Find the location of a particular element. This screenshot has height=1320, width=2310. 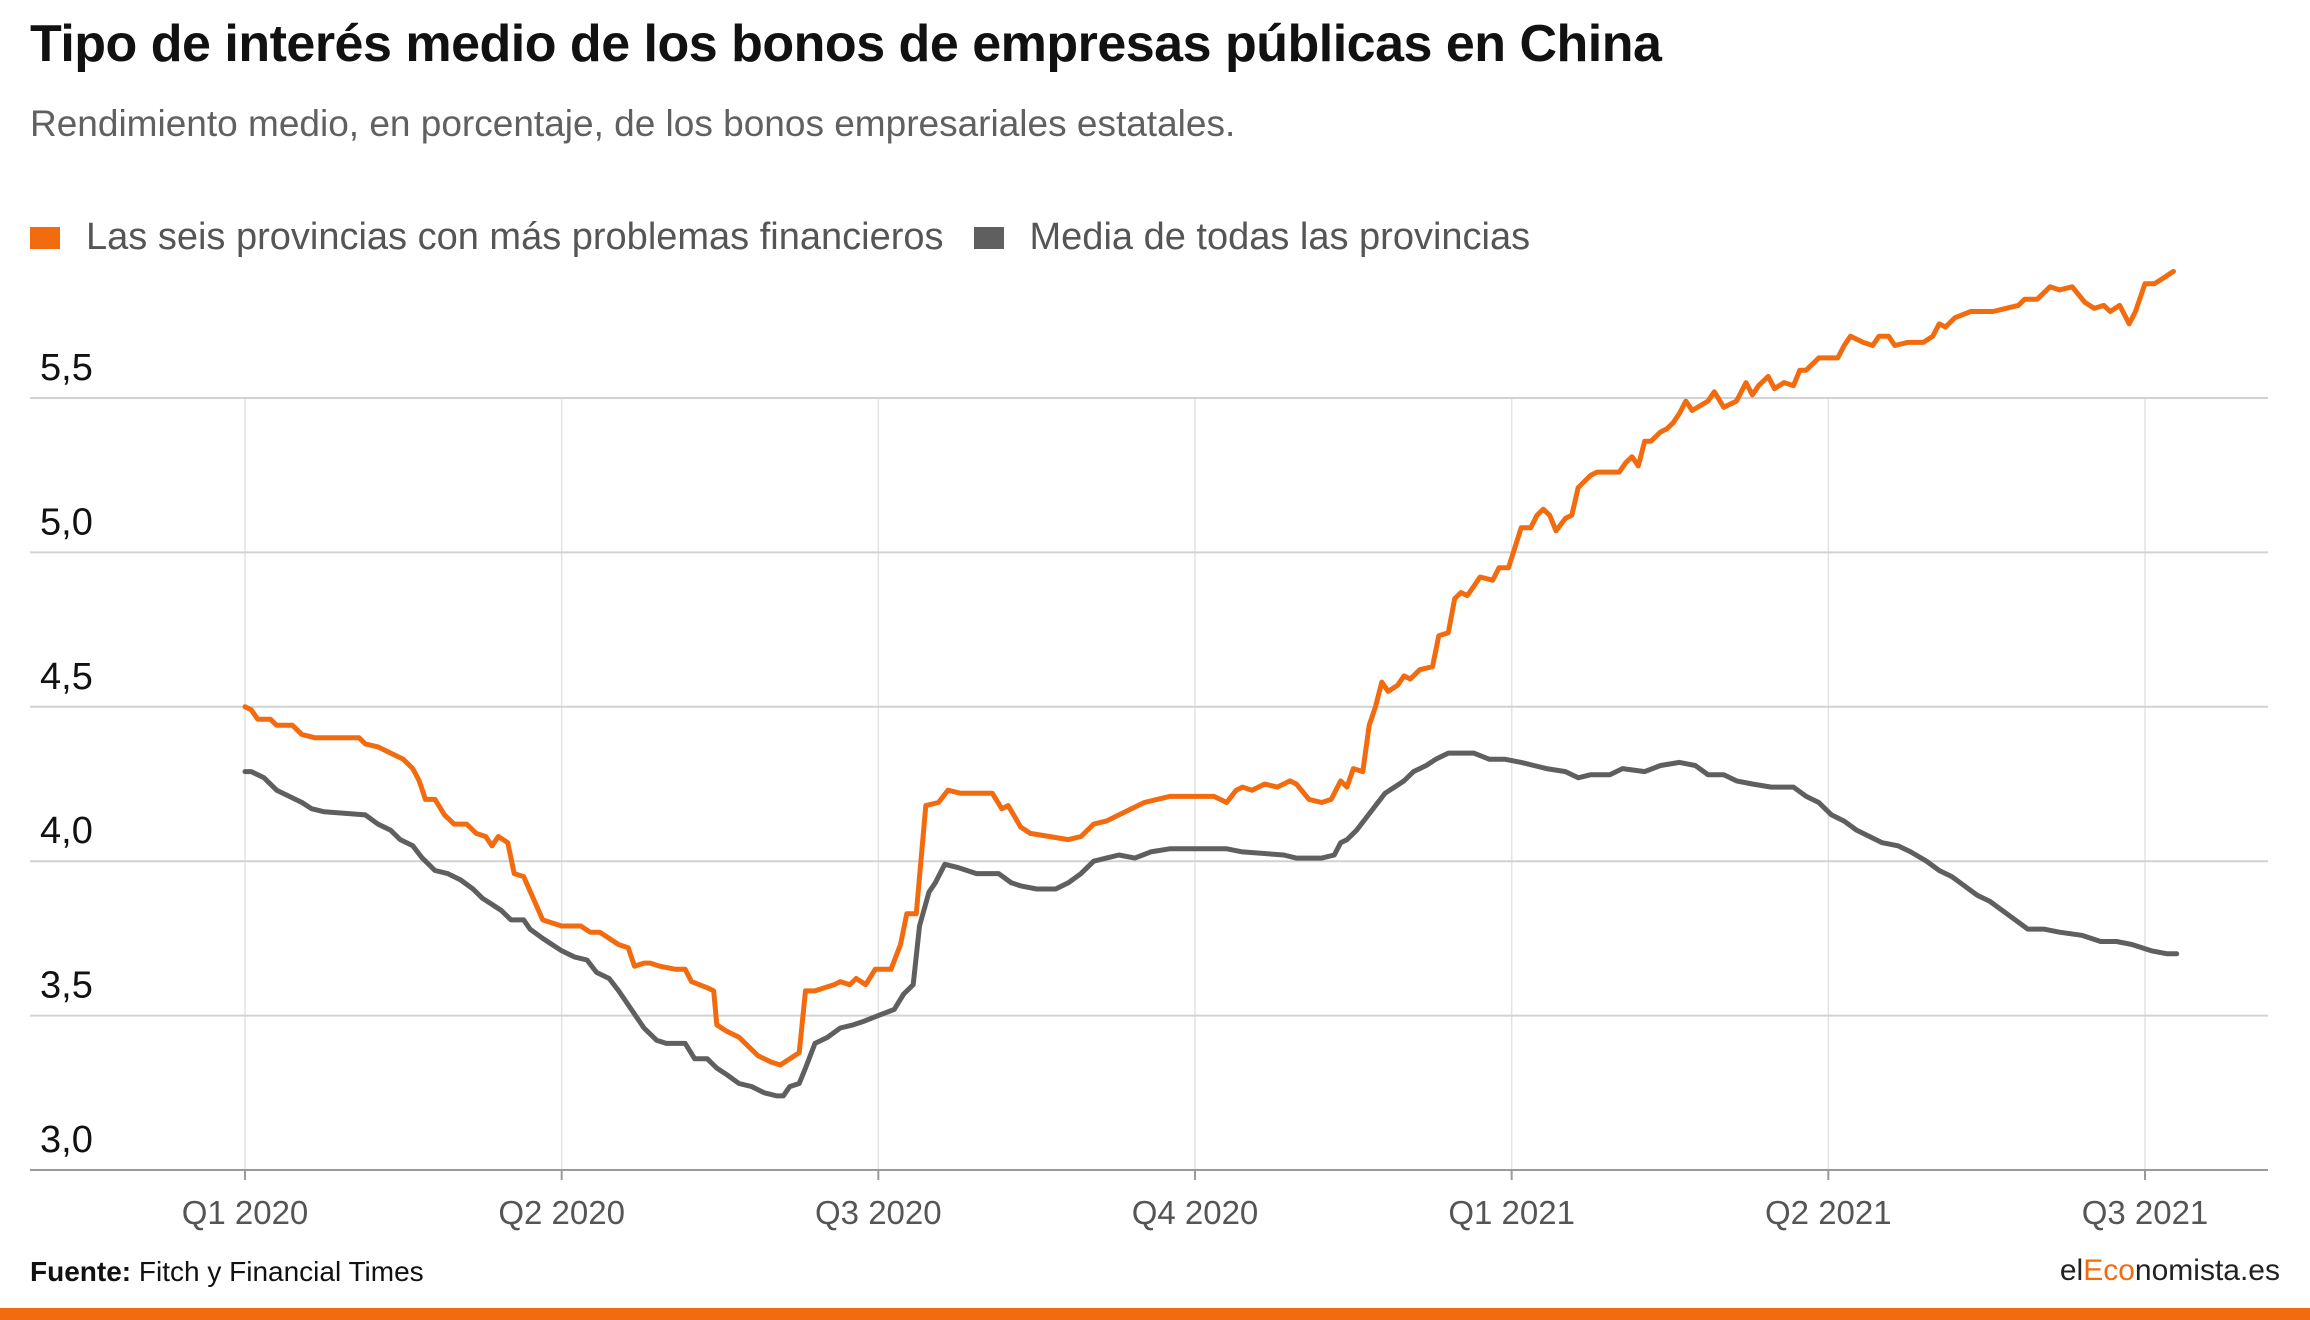

legend-item-gray: Media de todas las provincias is located at coordinates (1252, 237).